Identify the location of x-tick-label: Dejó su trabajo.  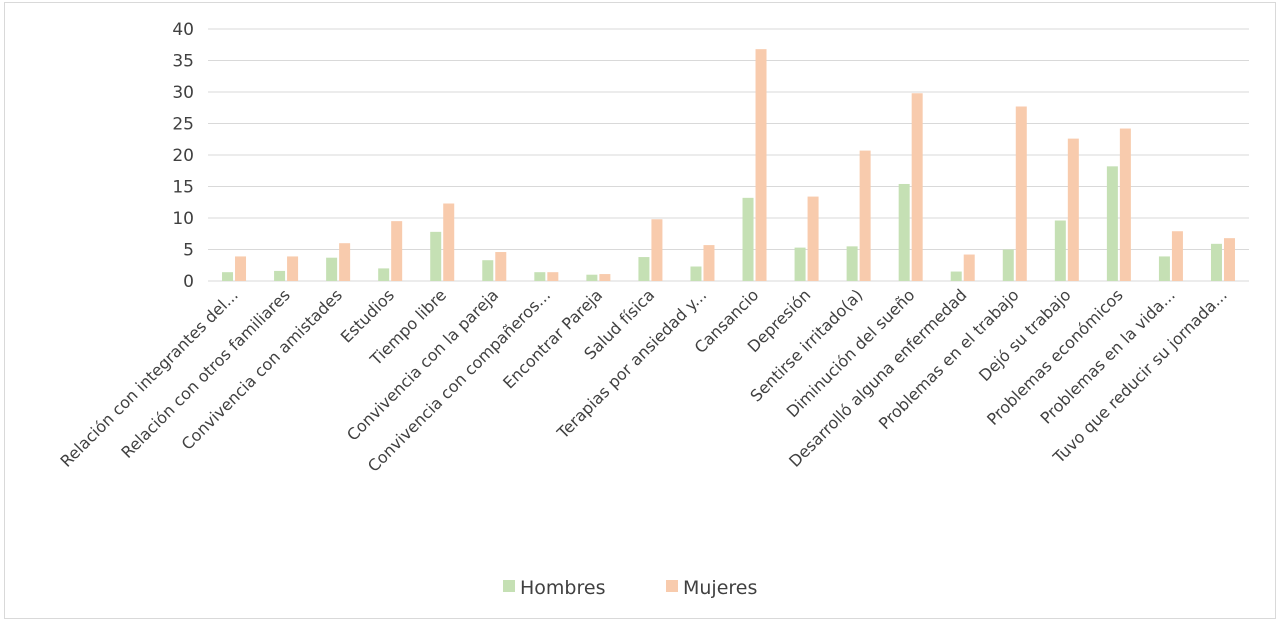
(1025, 335).